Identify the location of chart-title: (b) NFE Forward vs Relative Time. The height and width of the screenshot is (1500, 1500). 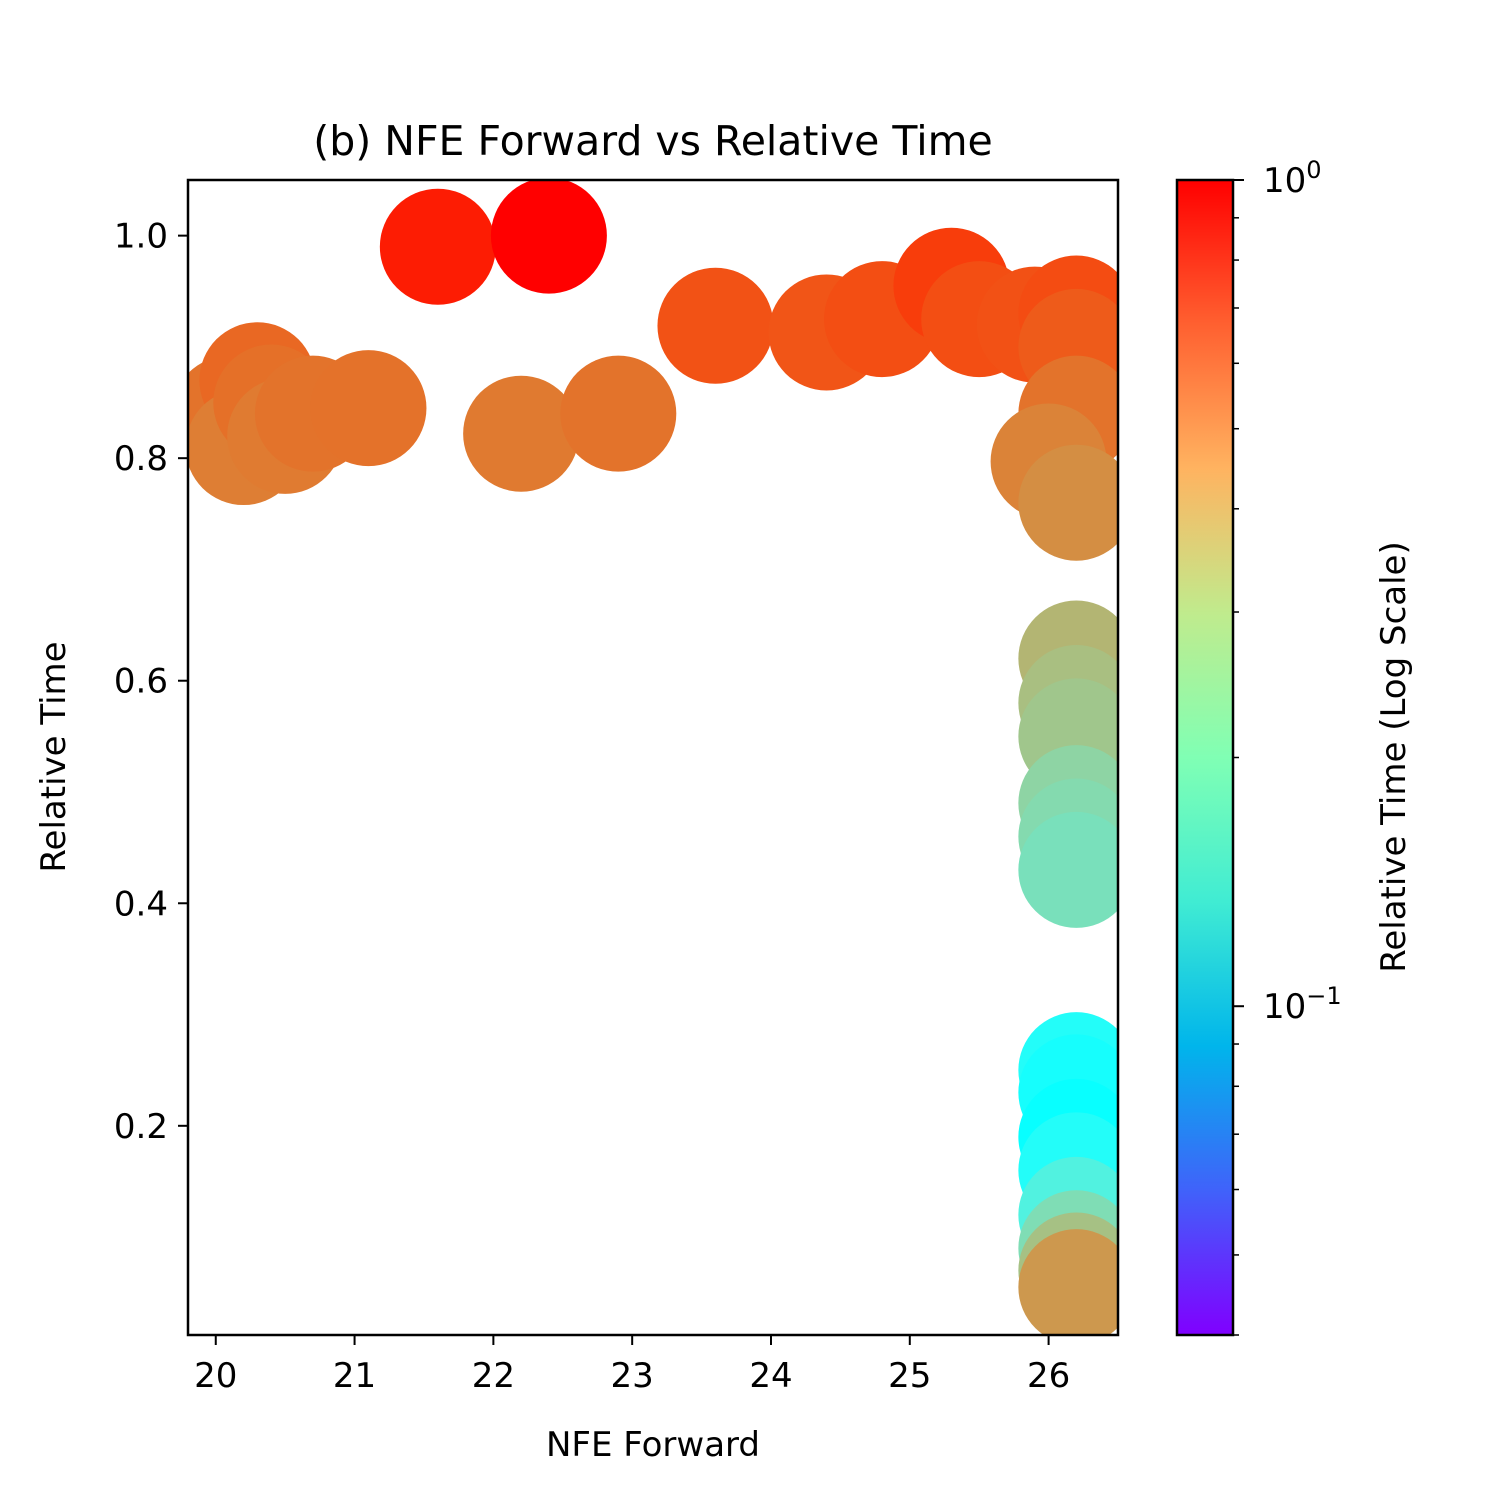
(653, 141).